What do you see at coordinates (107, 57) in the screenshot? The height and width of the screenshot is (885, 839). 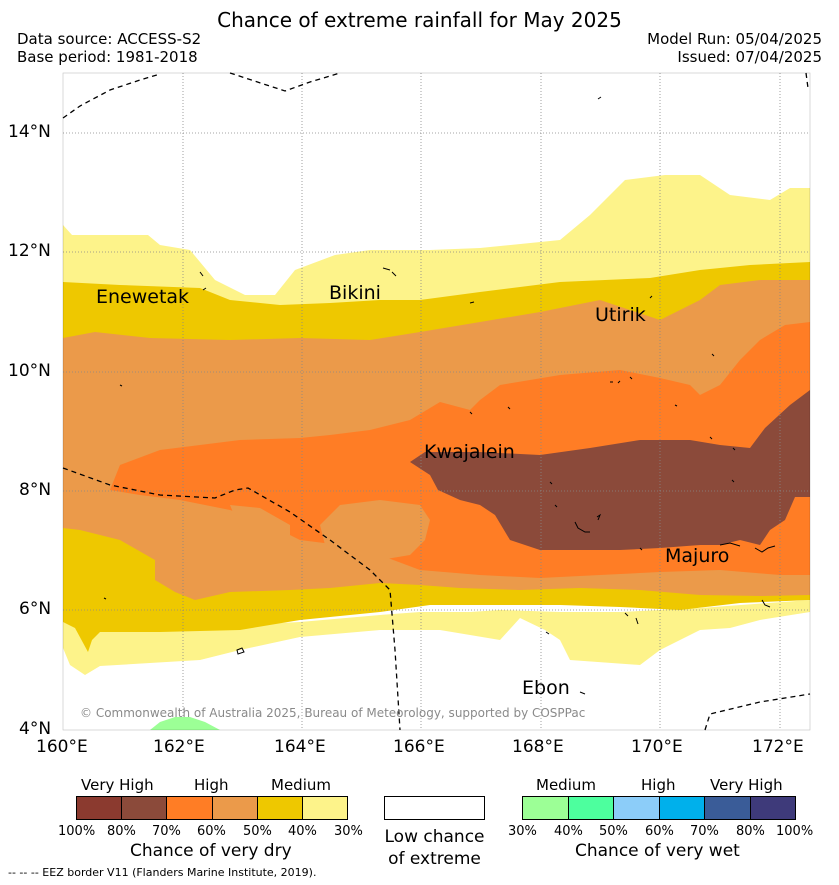 I see `base-period-label: Base period: 1981-2018` at bounding box center [107, 57].